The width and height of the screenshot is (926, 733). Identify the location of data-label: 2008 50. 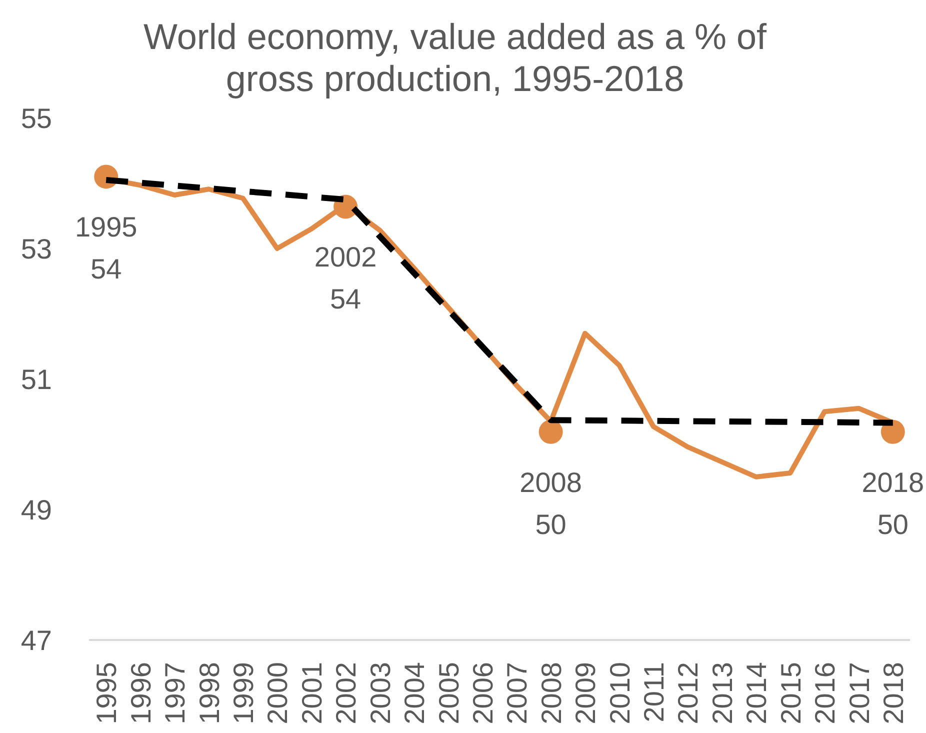
(551, 503).